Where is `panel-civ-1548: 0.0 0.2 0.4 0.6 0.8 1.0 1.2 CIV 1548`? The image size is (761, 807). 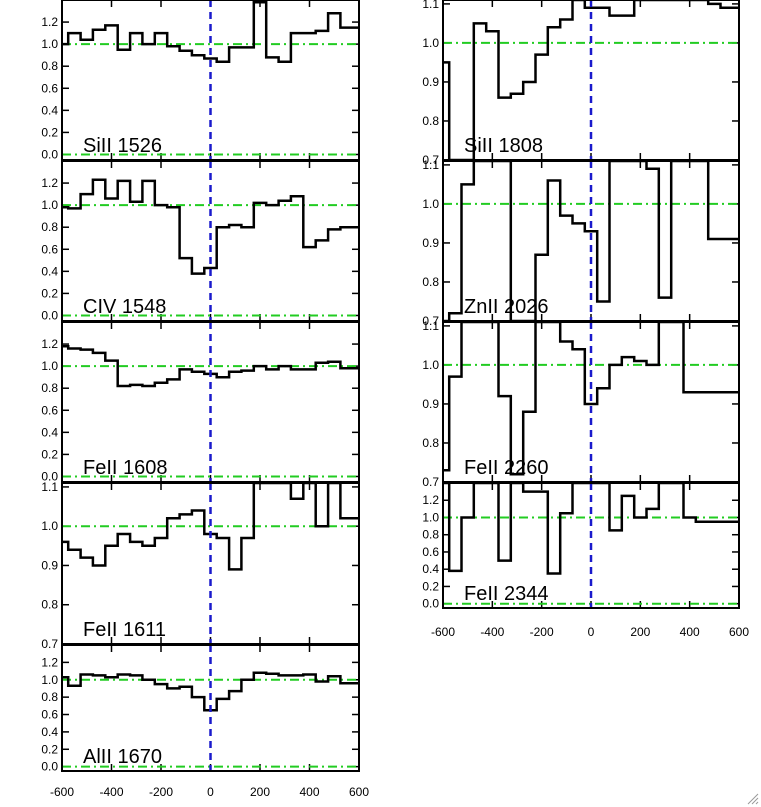 panel-civ-1548: 0.0 0.2 0.4 0.6 0.8 1.0 1.2 CIV 1548 is located at coordinates (200, 241).